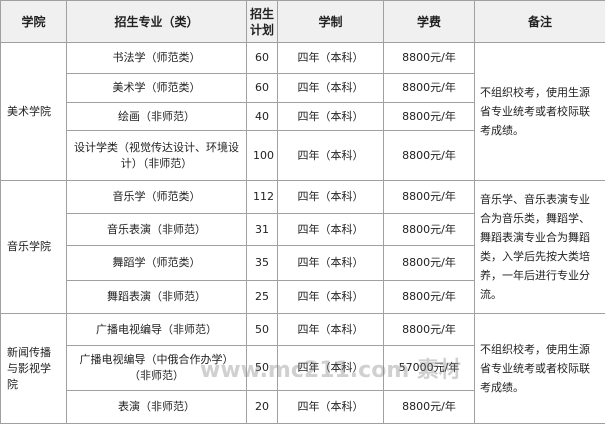  I want to click on fee-cell: 57000元/年, so click(429, 368).